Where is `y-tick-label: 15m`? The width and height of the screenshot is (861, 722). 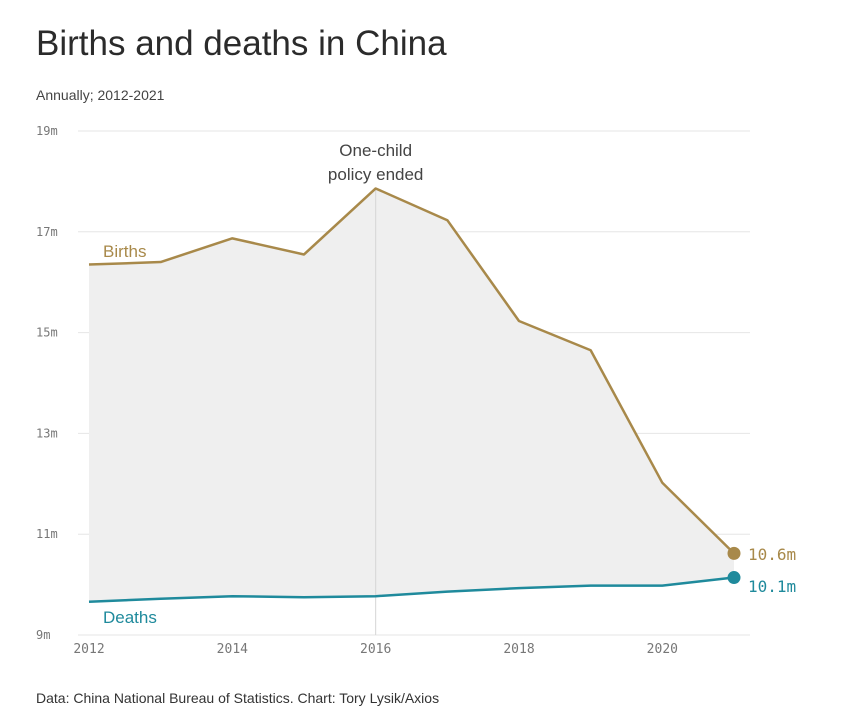
y-tick-label: 15m is located at coordinates (47, 333).